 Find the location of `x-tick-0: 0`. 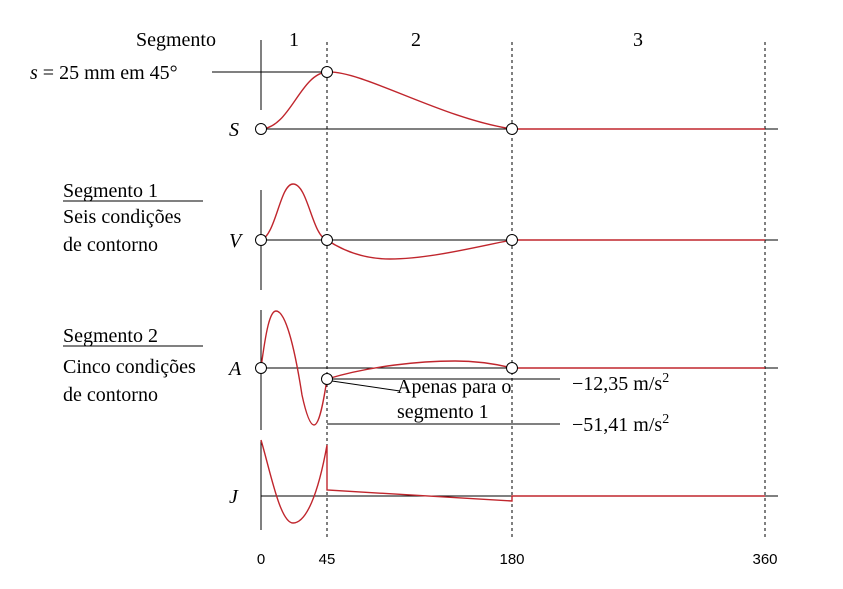

x-tick-0: 0 is located at coordinates (261, 559).